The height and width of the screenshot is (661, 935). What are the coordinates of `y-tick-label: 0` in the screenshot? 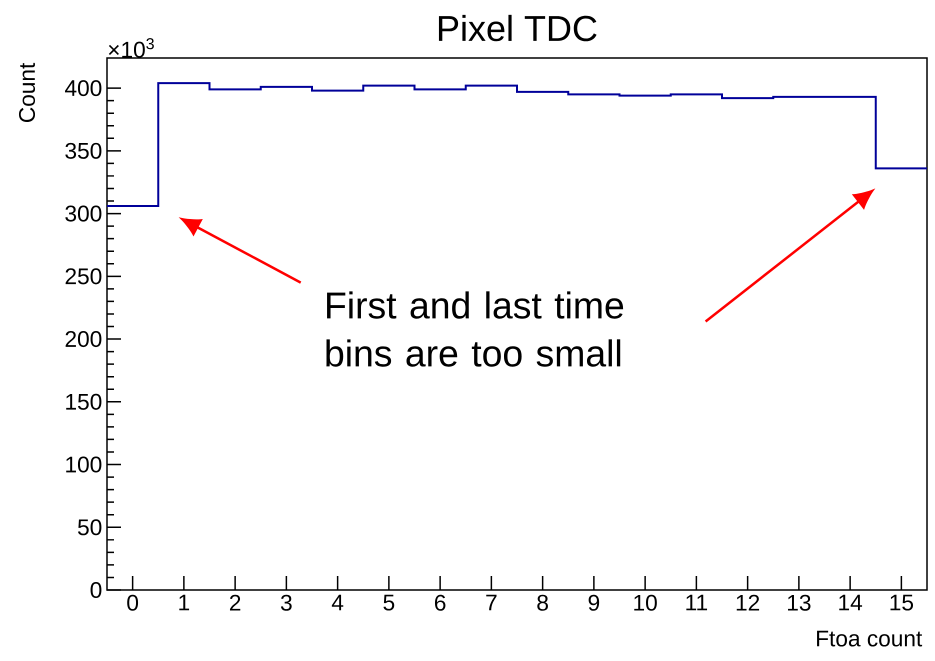 It's located at (96, 590).